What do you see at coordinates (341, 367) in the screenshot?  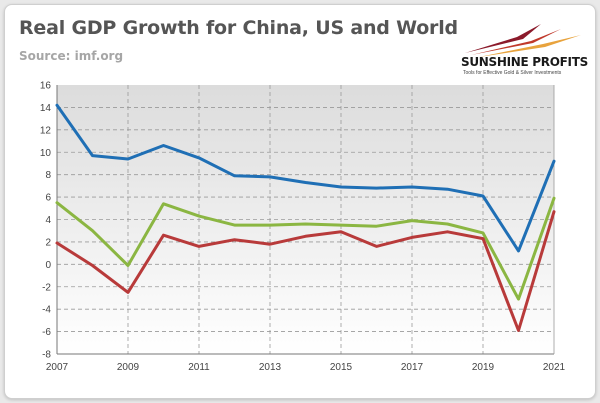 I see `x-tick-label: 2015` at bounding box center [341, 367].